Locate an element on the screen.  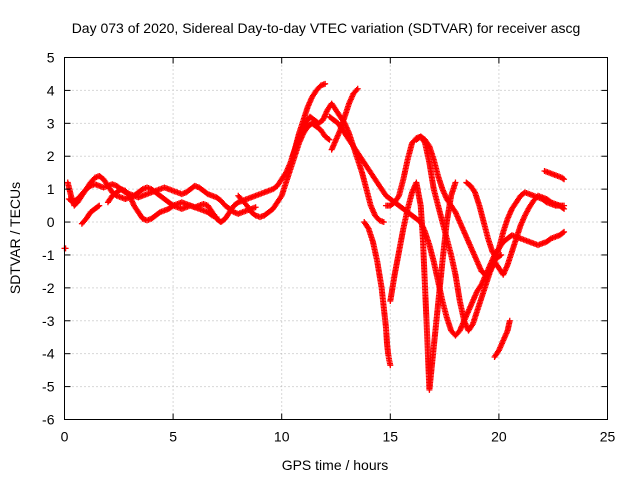
x-tick-label: 15 is located at coordinates (391, 437).